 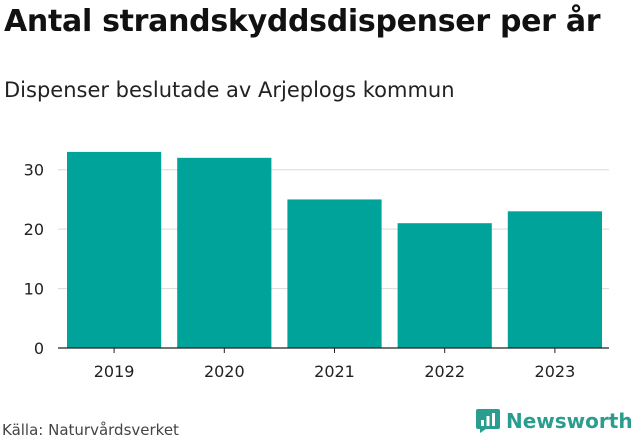 What do you see at coordinates (488, 421) in the screenshot?
I see `newsworthy-logo-icon` at bounding box center [488, 421].